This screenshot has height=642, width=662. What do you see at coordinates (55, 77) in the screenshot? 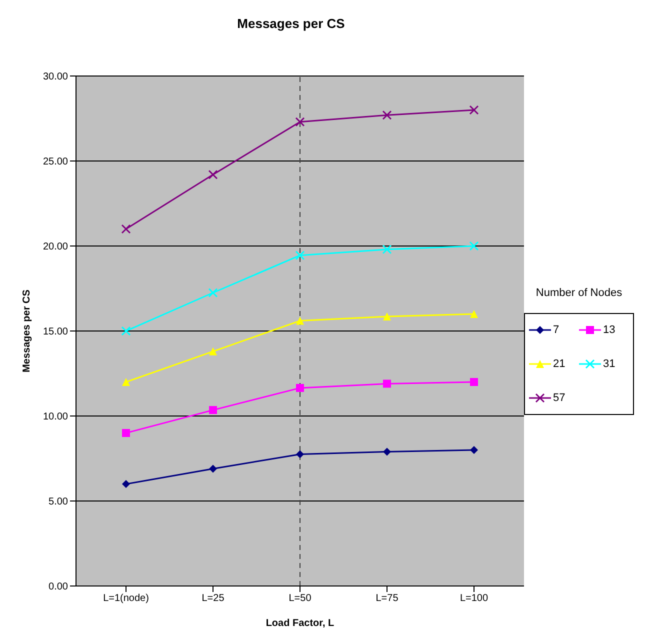
I see `y-tick-label: 30.00` at bounding box center [55, 77].